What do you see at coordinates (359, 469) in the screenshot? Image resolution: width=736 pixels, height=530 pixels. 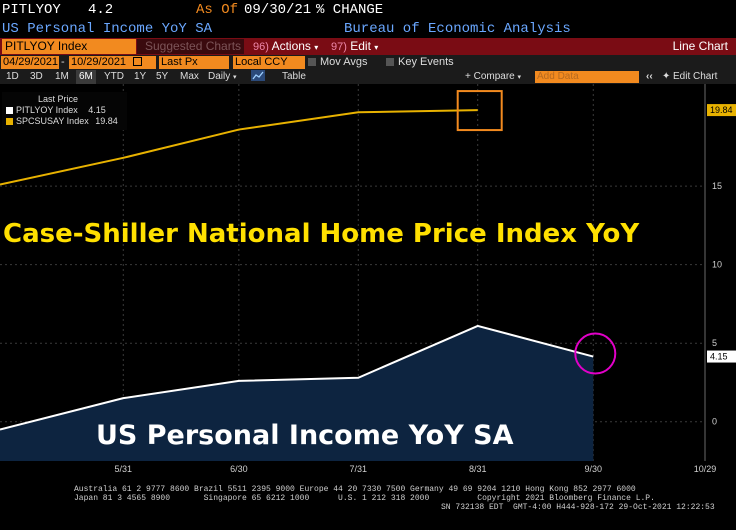 I see `x-tick-label: 7/31` at bounding box center [359, 469].